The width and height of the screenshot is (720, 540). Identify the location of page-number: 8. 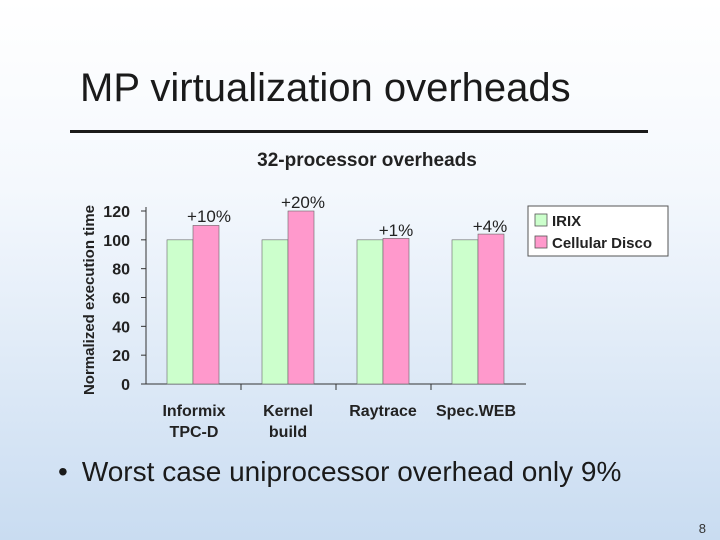
(702, 528).